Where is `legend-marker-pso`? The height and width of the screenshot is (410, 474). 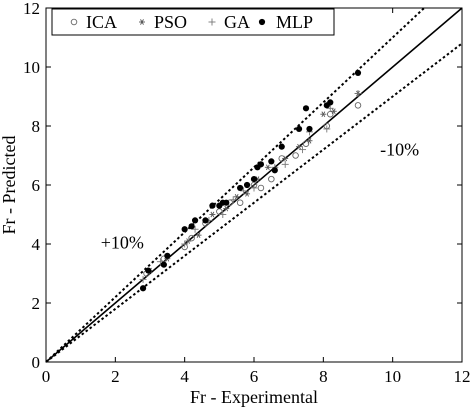
legend-marker-pso is located at coordinates (142, 22).